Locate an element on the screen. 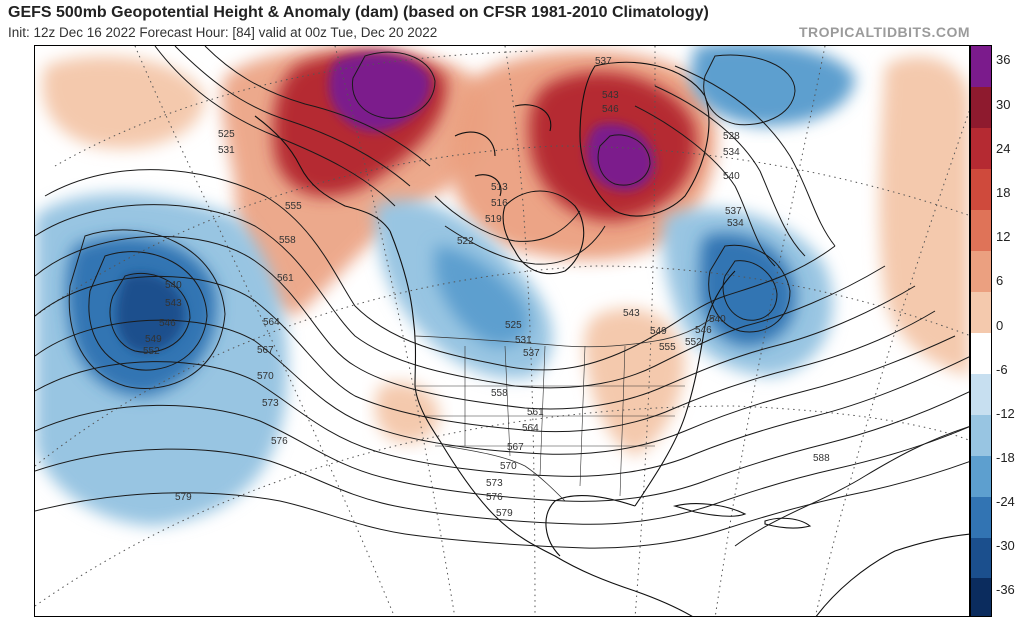  positive-anomaly-atlantic is located at coordinates (924, 216).